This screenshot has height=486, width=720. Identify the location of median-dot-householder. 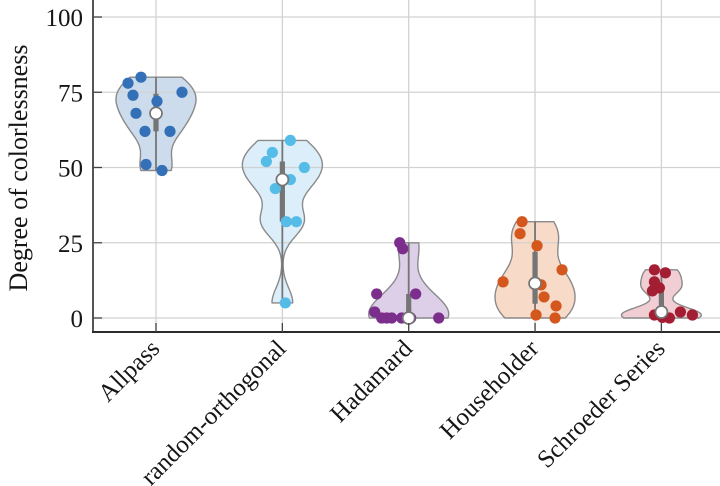
(535, 283).